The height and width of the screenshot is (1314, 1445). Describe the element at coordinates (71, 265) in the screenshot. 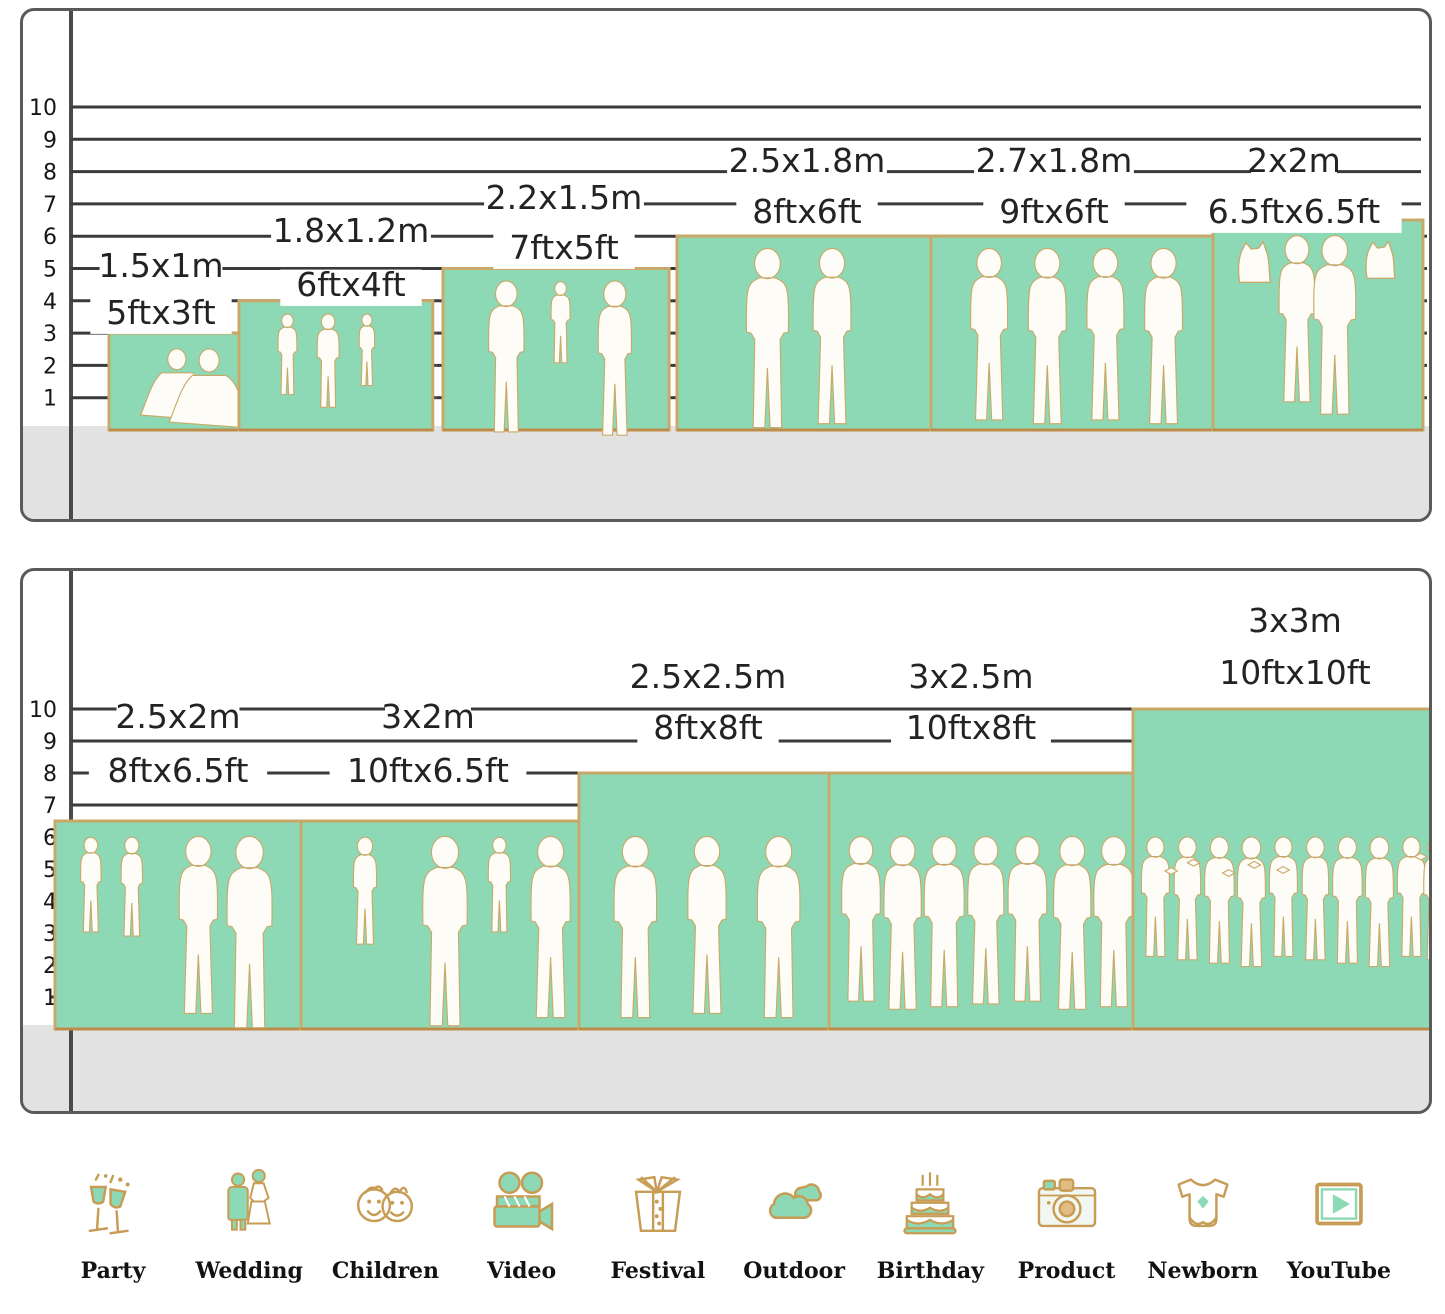

I see `axis-spine` at that location.